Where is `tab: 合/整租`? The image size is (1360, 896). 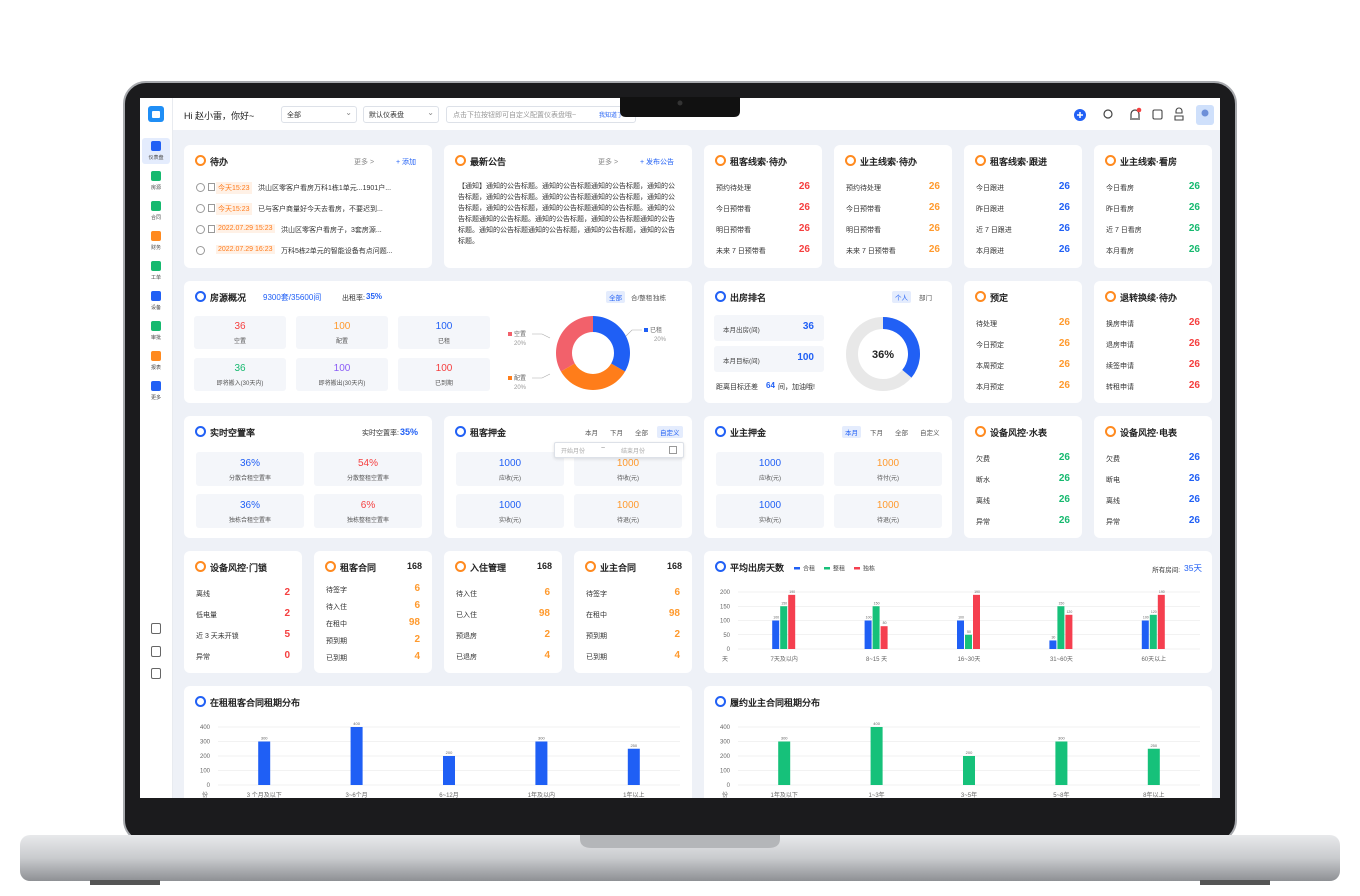 tab: 合/整租 is located at coordinates (642, 298).